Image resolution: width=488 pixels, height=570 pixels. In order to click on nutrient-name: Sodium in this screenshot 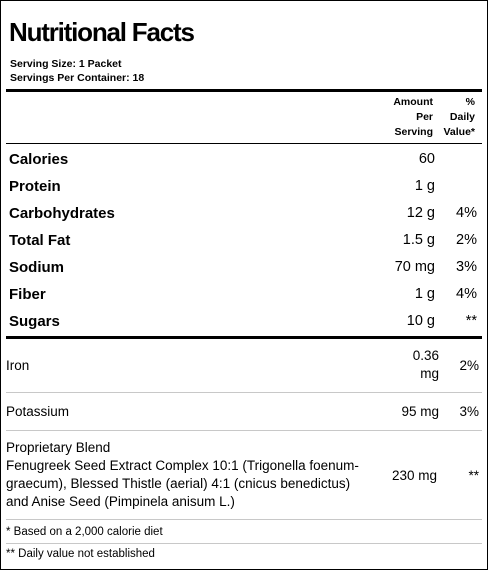, I will do `click(36, 267)`.